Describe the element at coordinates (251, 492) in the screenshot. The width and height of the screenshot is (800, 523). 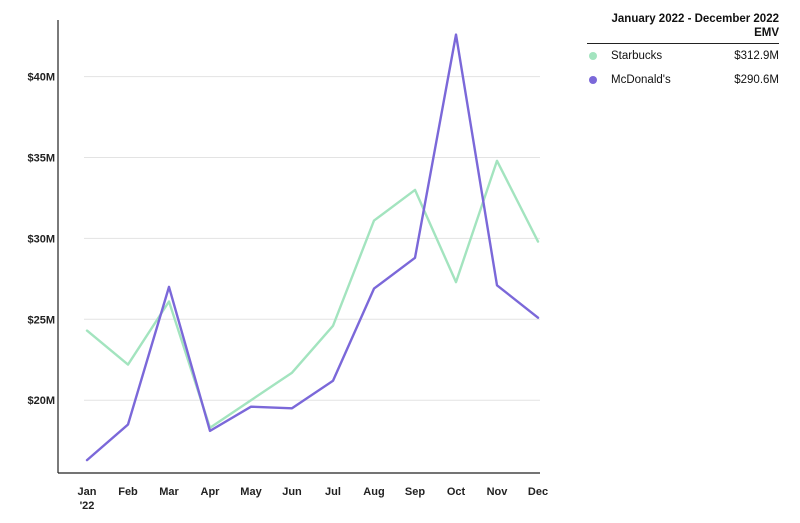
I see `x-tick-label: May` at that location.